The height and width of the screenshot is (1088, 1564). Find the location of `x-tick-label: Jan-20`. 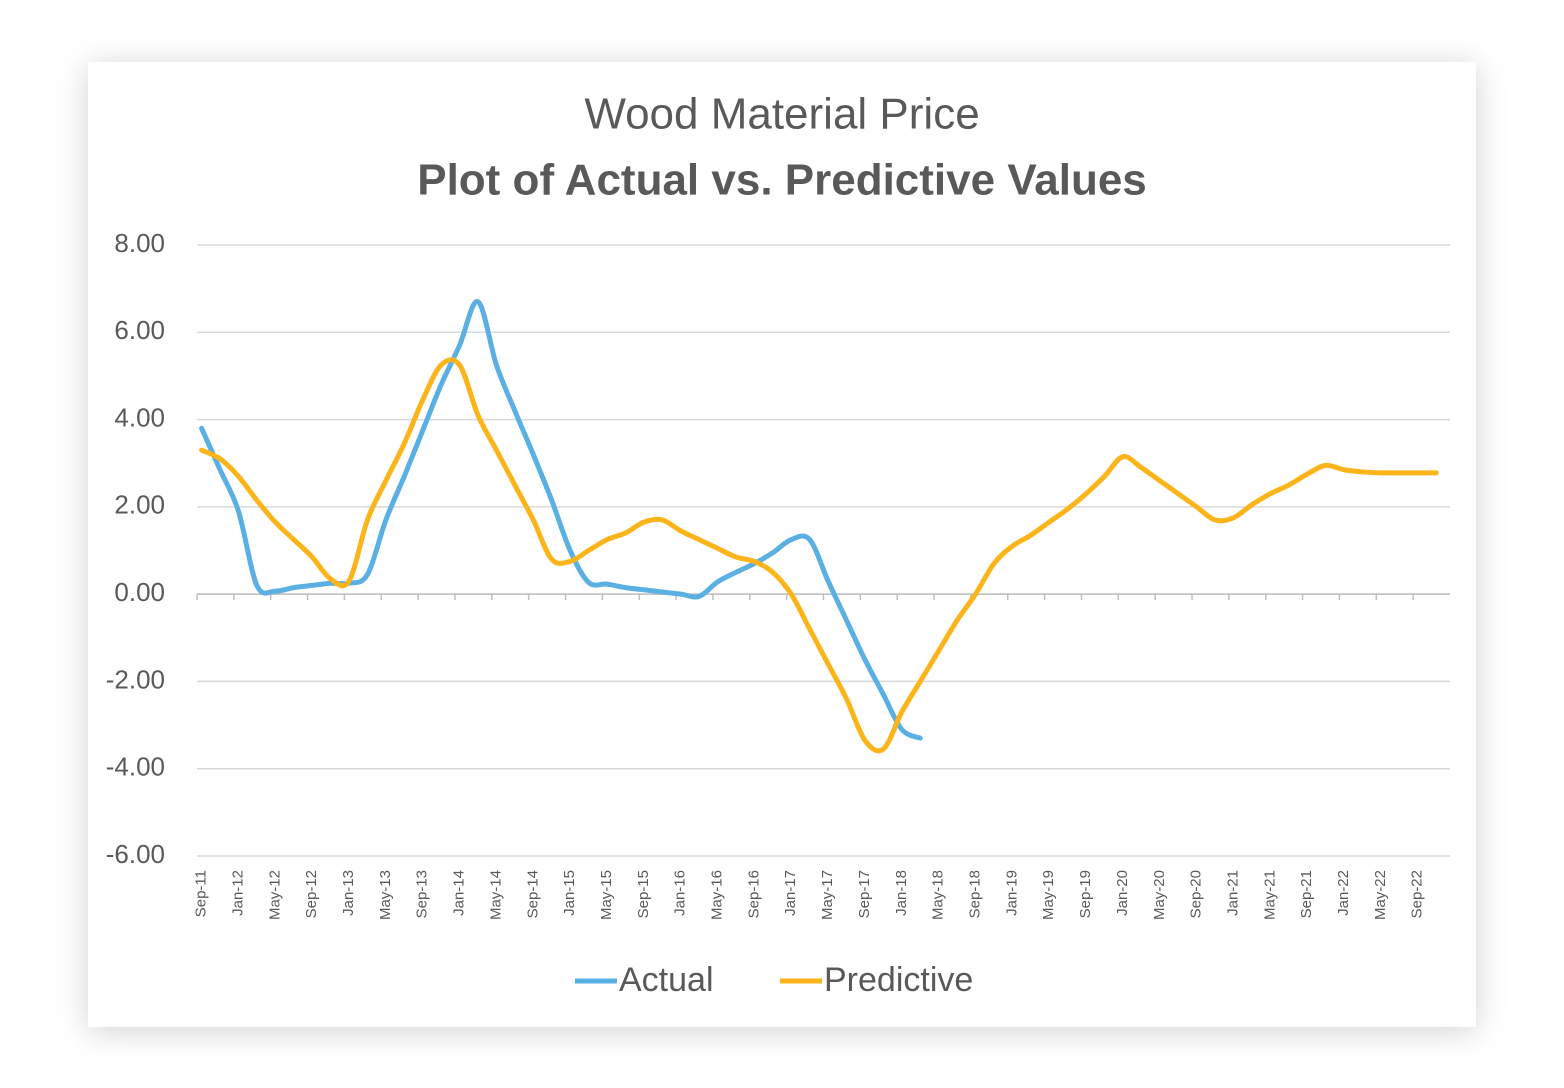

x-tick-label: Jan-20 is located at coordinates (1122, 893).